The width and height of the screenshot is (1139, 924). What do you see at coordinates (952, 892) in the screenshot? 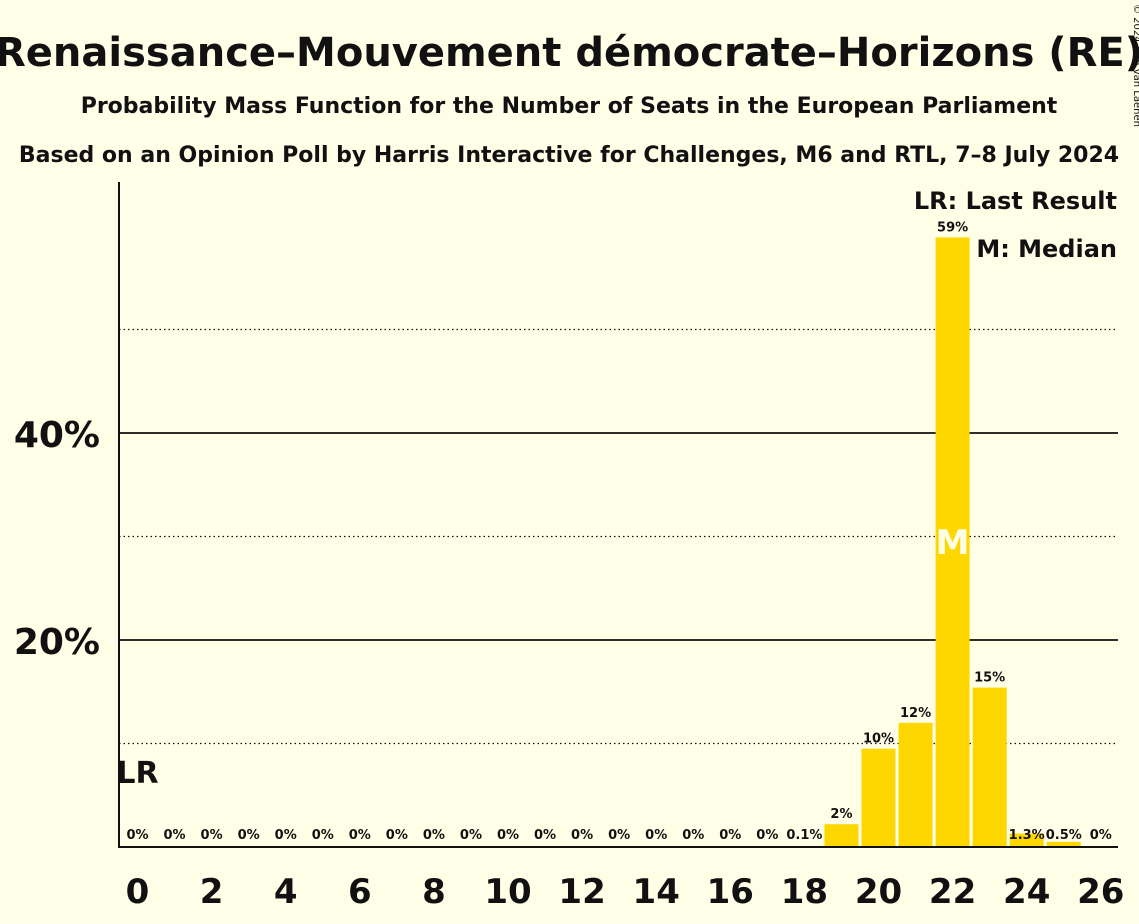
I see `x-tick-label: 22` at bounding box center [952, 892].